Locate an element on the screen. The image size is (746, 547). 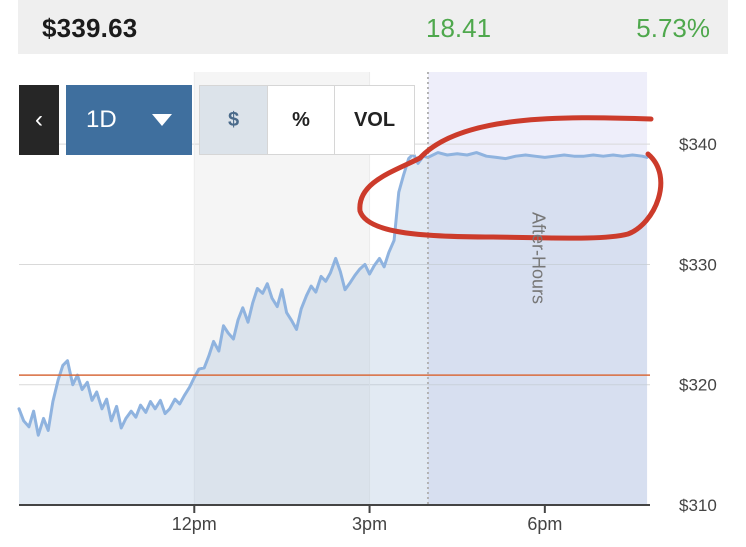
after-hours-label: After-Hours is located at coordinates (538, 258).